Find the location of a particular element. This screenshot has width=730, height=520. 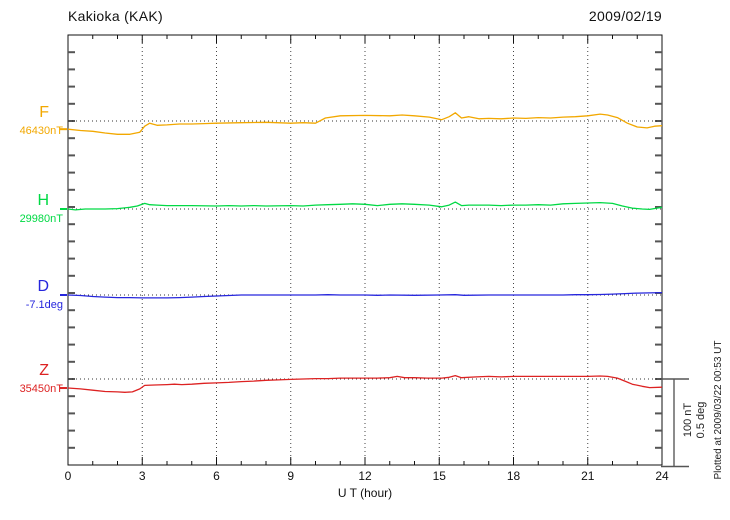

series-letter-Z: Z is located at coordinates (44, 370).